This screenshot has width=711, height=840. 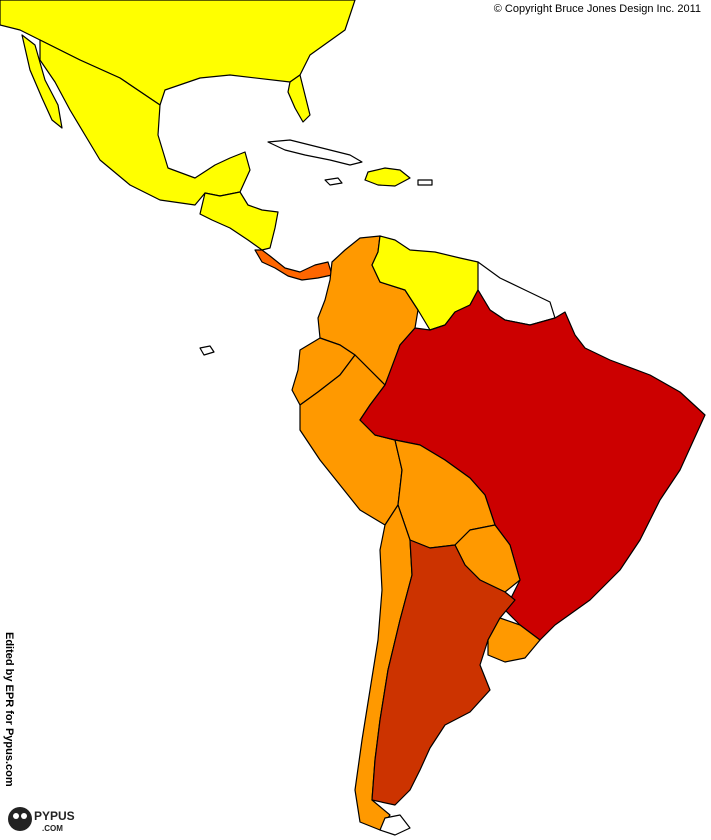 What do you see at coordinates (425, 182) in the screenshot?
I see `region-puerto-rico` at bounding box center [425, 182].